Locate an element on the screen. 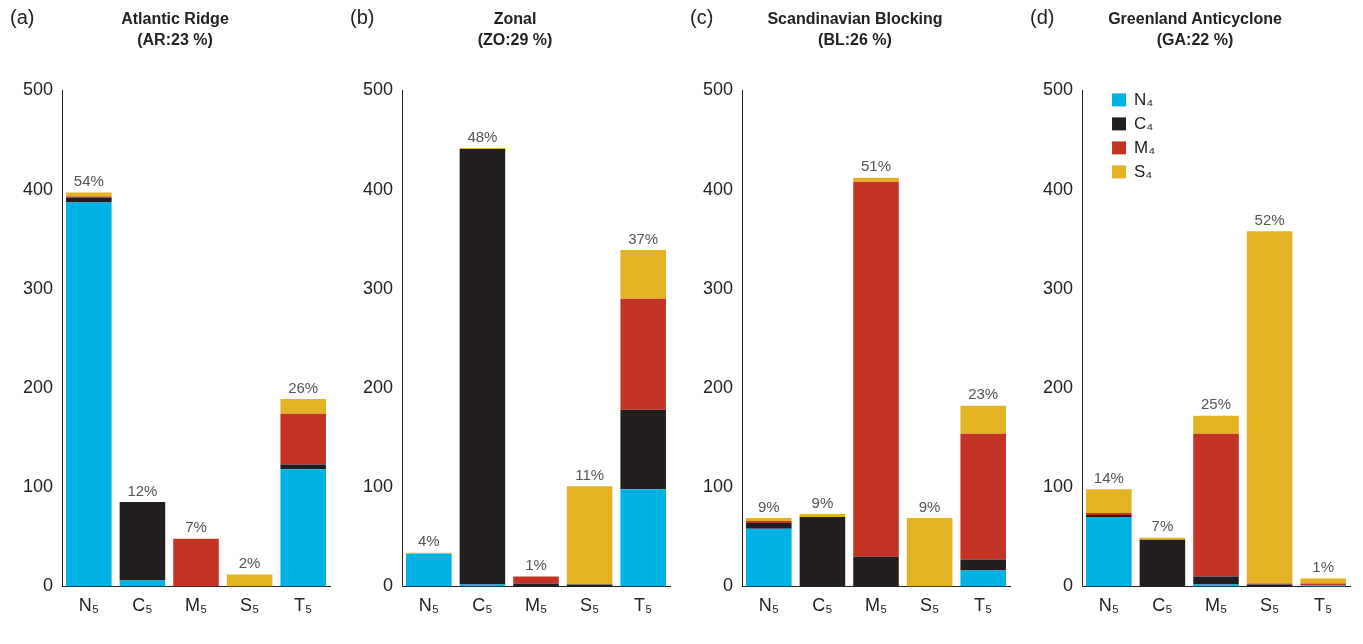 This screenshot has height=644, width=1363. chart-subtitle: (GA:22 %) is located at coordinates (1195, 40).